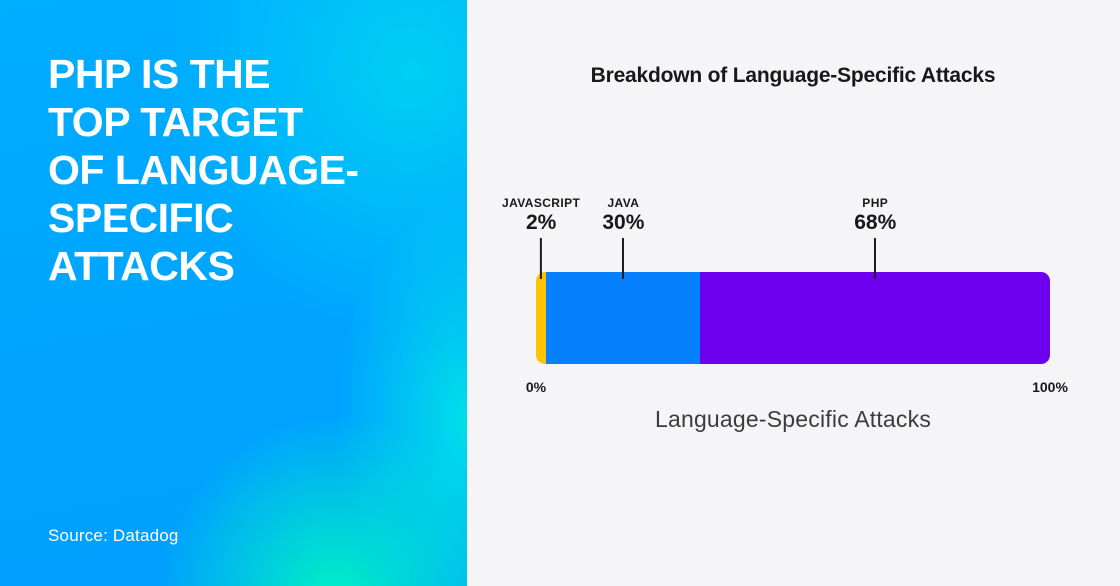 The height and width of the screenshot is (586, 1120). I want to click on axis-tick-start: 0%, so click(536, 387).